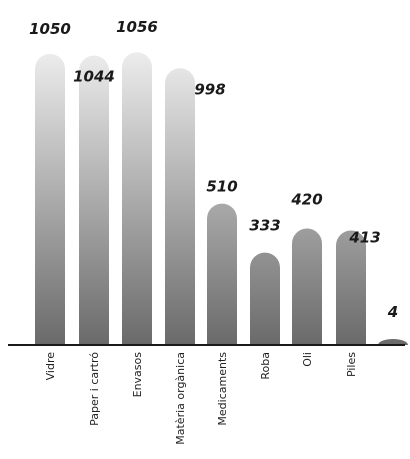  Describe the element at coordinates (50, 366) in the screenshot. I see `category-label-vidre: Vidre` at that location.